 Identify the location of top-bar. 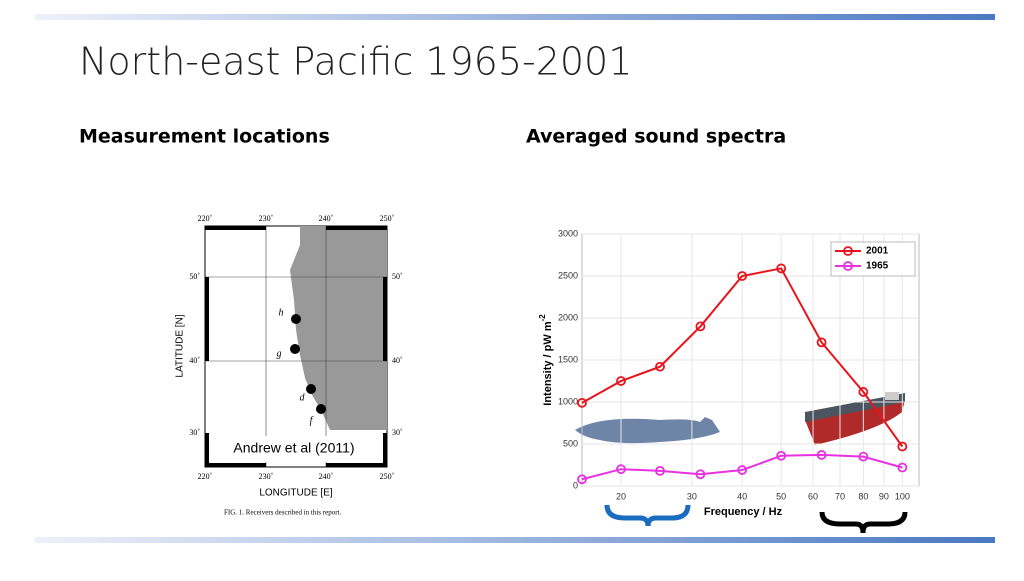
(515, 17).